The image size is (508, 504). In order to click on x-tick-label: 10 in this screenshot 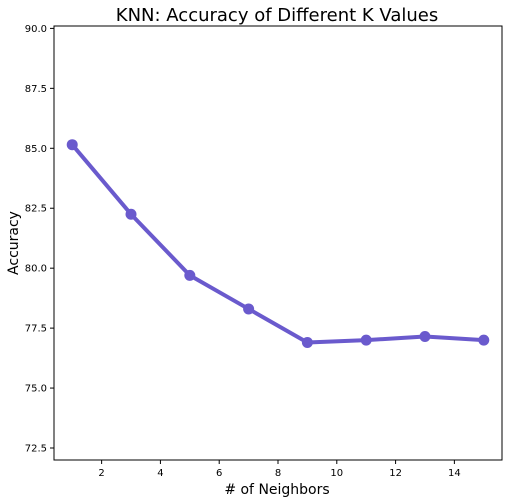, I will do `click(336, 473)`.